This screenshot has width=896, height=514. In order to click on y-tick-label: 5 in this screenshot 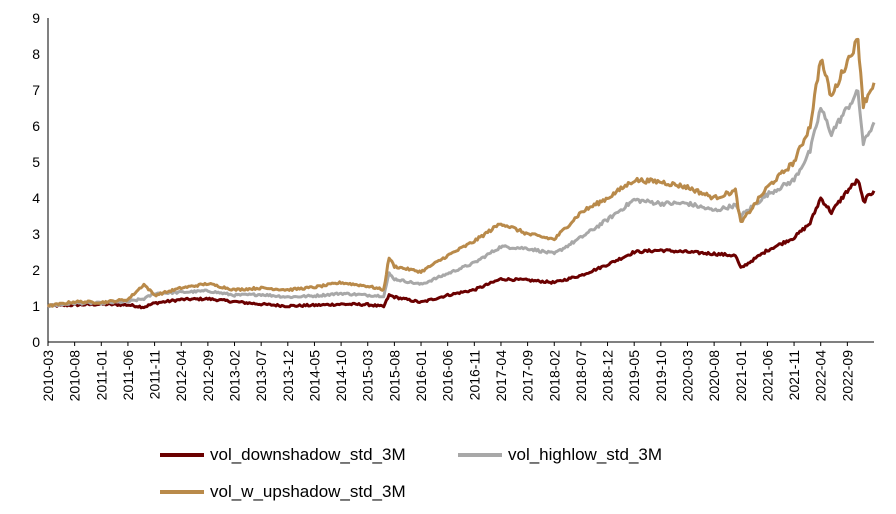, I will do `click(36, 162)`.